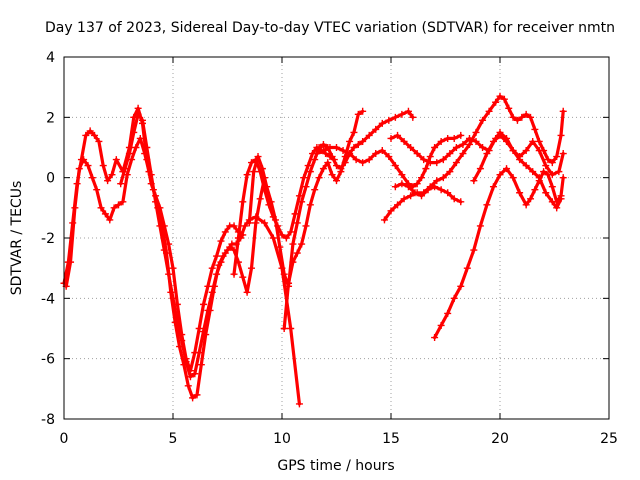 The height and width of the screenshot is (480, 640). What do you see at coordinates (48, 239) in the screenshot?
I see `y-tick-label: -2` at bounding box center [48, 239].